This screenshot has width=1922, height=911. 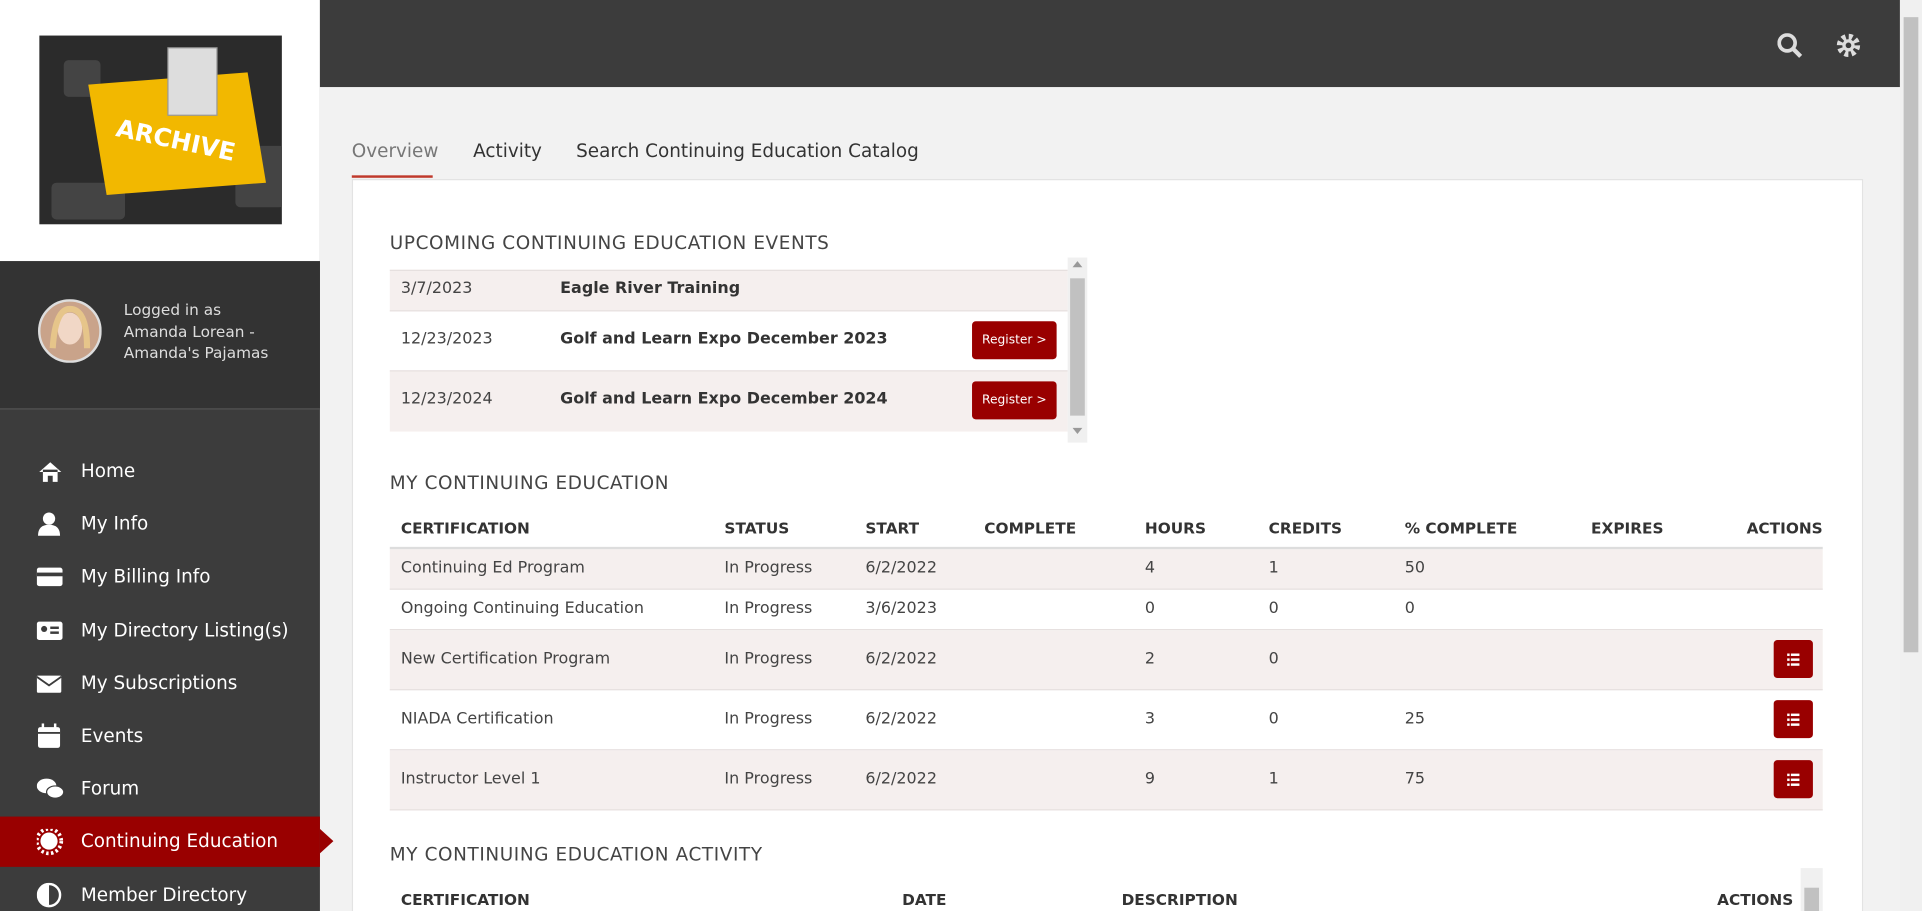 I want to click on section-title: MY CONTINUING EDUCATION, so click(x=529, y=483).